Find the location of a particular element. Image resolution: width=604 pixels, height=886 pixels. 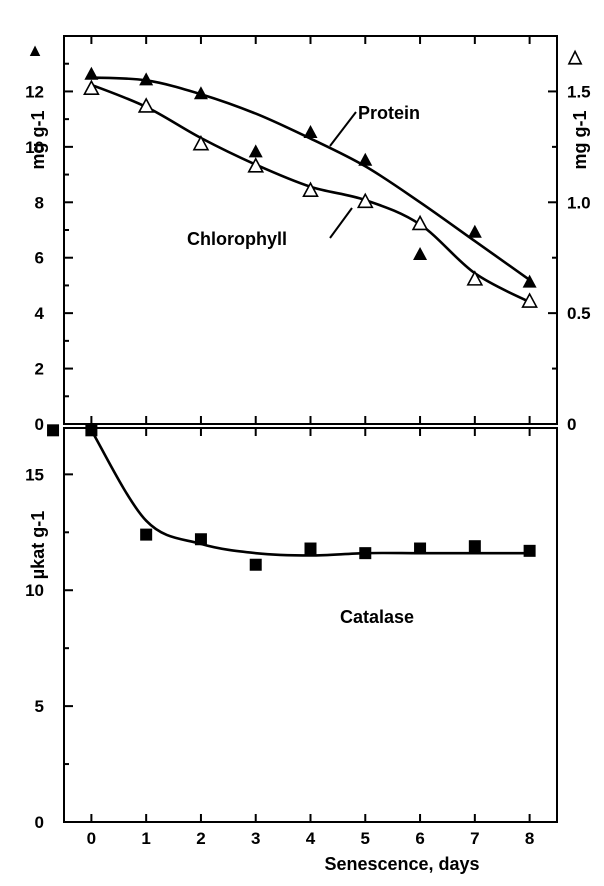

x-tick-label: 4 is located at coordinates (311, 838).